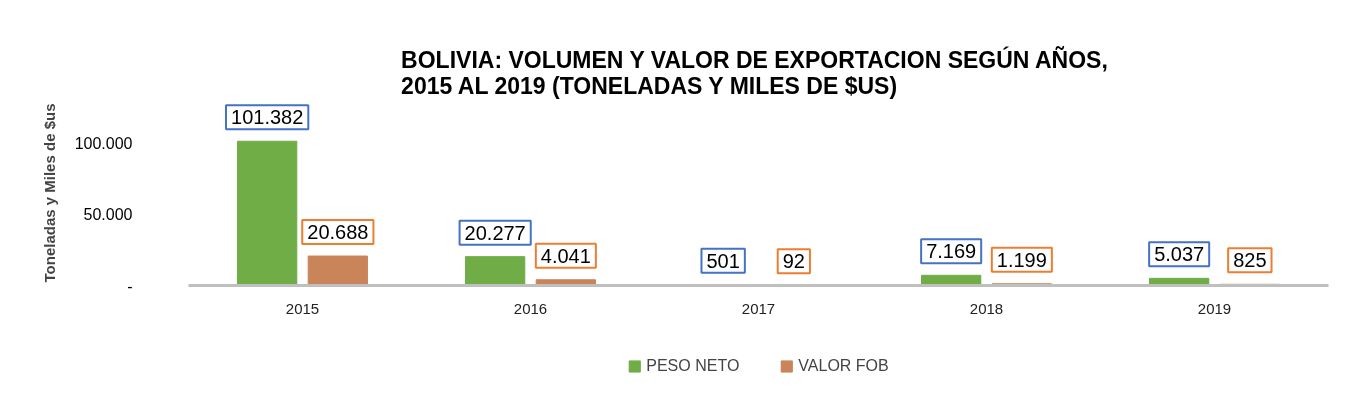 Image resolution: width=1352 pixels, height=406 pixels. What do you see at coordinates (951, 251) in the screenshot?
I see `data-label: 7.169` at bounding box center [951, 251].